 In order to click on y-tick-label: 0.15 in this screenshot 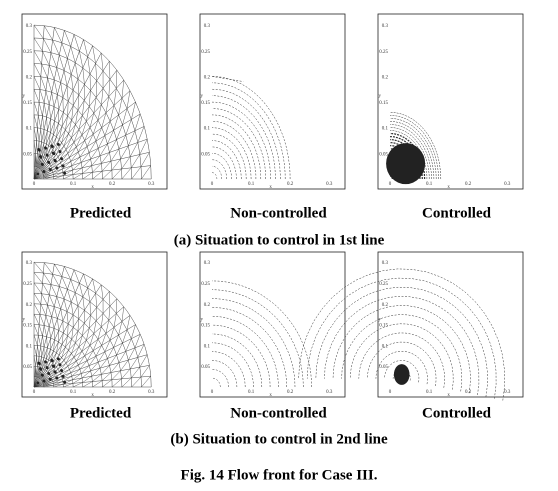, I will do `click(383, 103)`.